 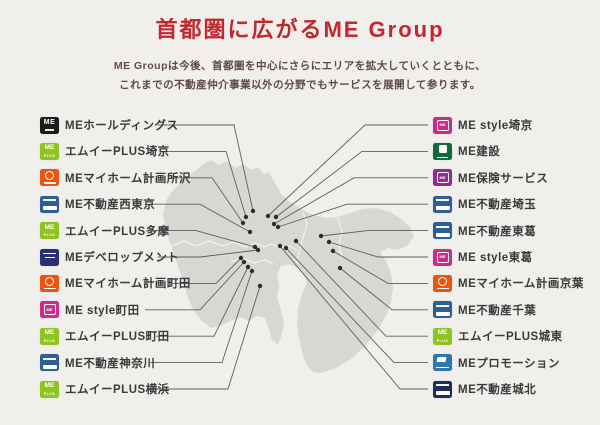 I want to click on company-item: エムイーPLUS多摩, so click(x=105, y=231).